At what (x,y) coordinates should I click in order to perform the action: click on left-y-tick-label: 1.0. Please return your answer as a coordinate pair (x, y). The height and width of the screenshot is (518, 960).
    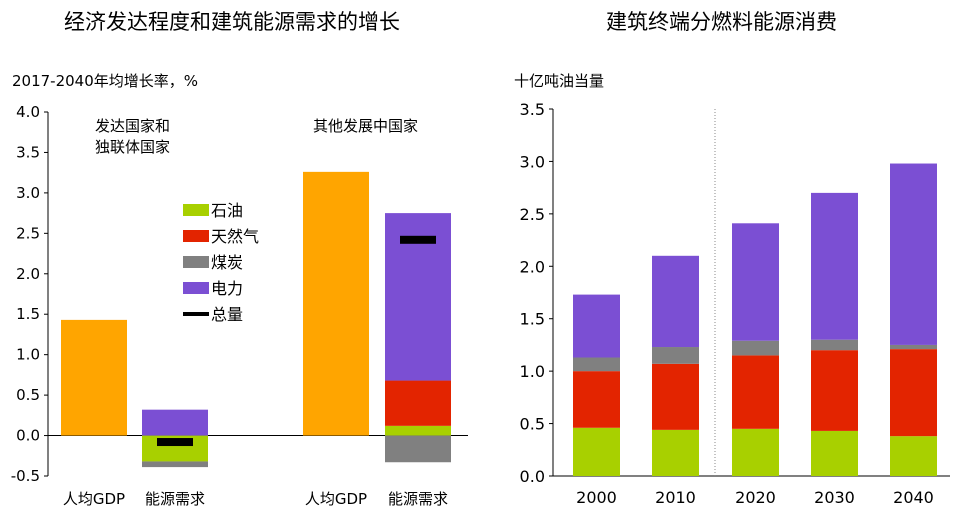
    Looking at the image, I should click on (28, 355).